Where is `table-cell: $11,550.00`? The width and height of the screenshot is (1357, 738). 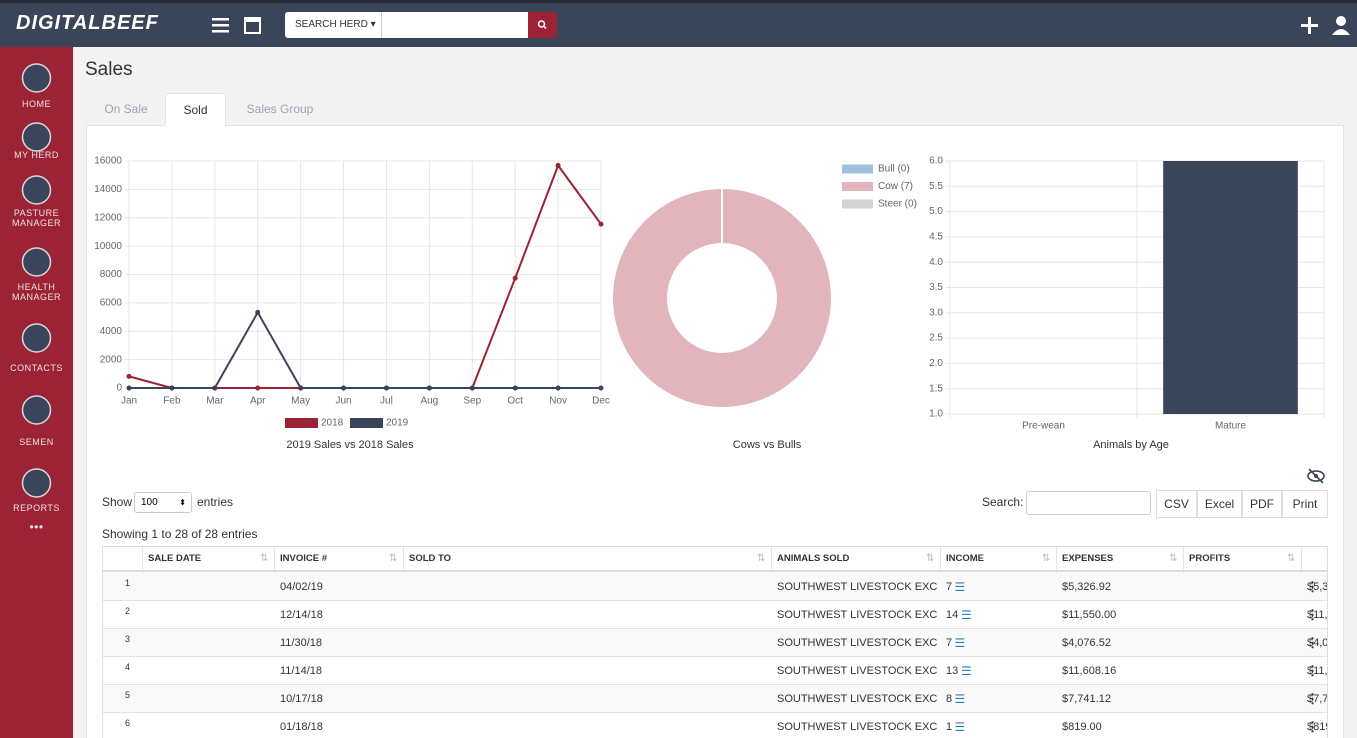
table-cell: $11,550.00 is located at coordinates (1317, 615).